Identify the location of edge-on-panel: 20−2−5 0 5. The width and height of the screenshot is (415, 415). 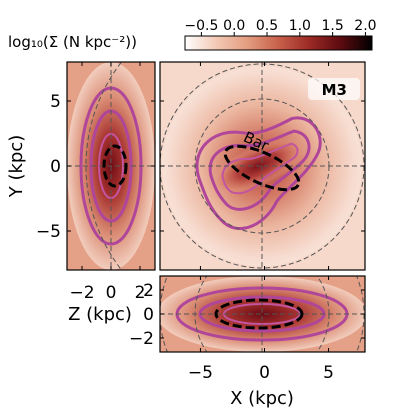
(247, 329).